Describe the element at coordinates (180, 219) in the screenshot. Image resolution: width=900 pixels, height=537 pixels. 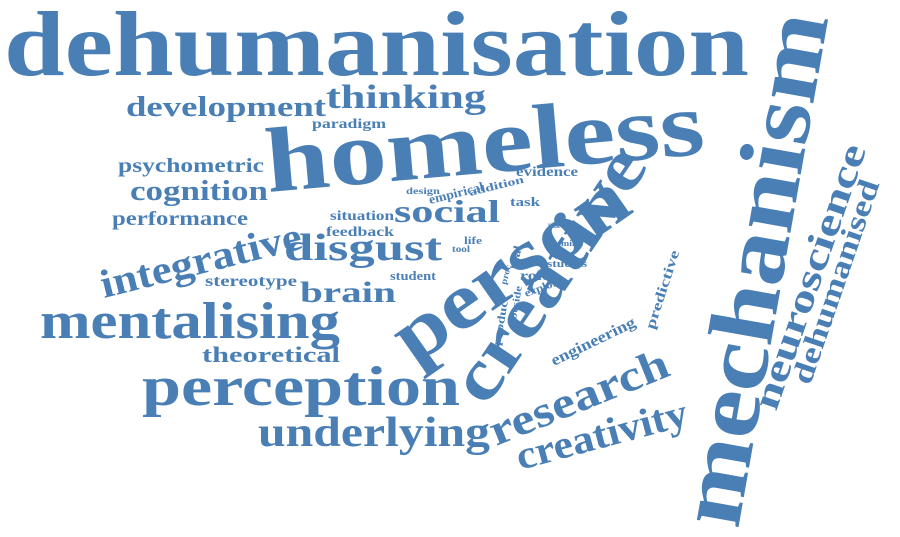
I see `word-performance: performance` at that location.